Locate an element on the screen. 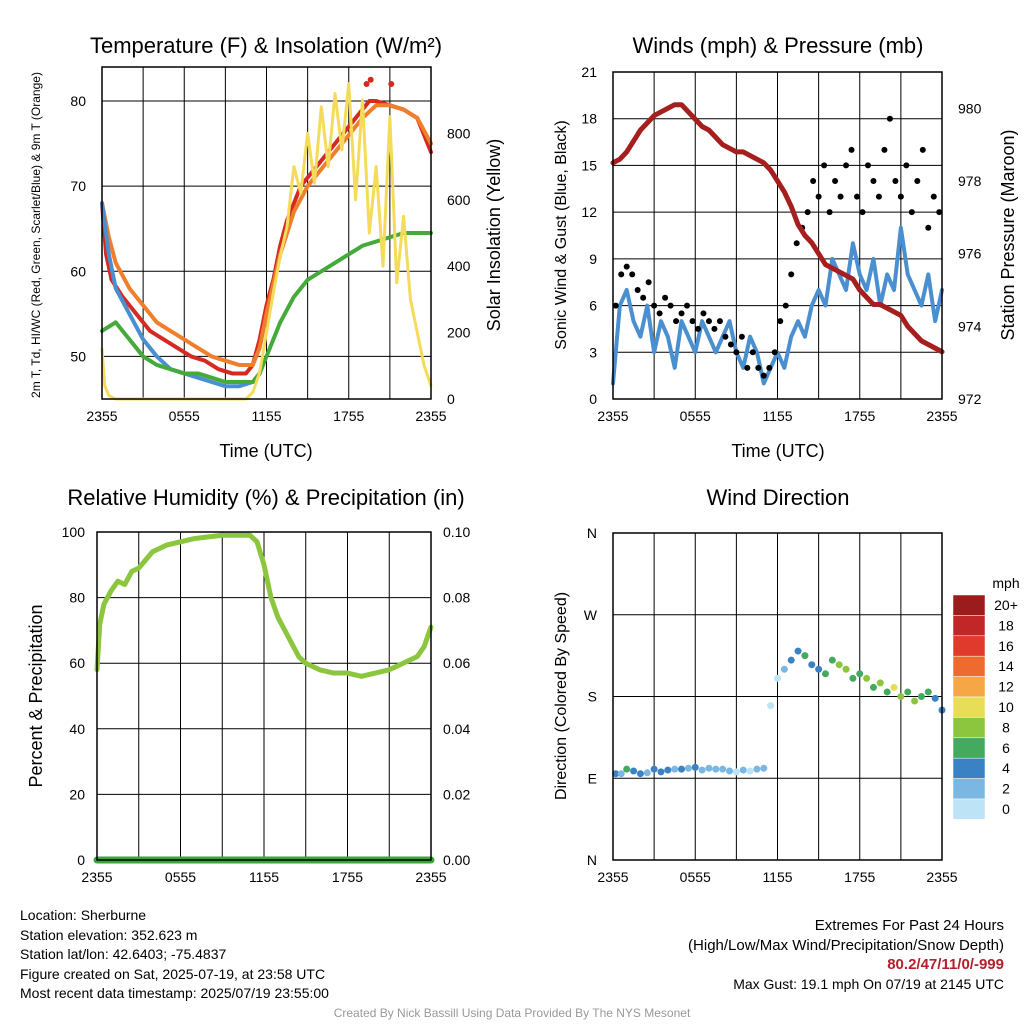  y-tick-label: 15 is located at coordinates (589, 165).